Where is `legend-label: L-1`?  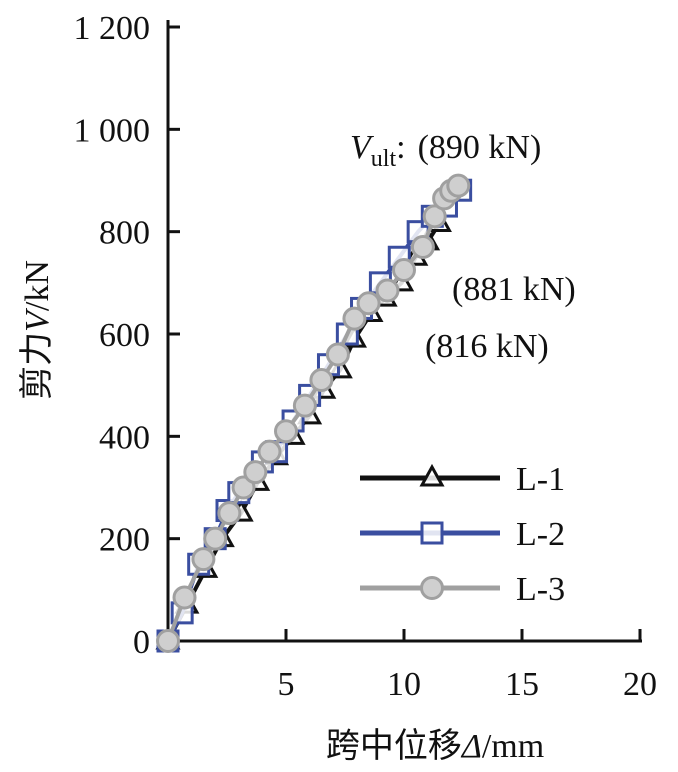 legend-label: L-1 is located at coordinates (540, 479).